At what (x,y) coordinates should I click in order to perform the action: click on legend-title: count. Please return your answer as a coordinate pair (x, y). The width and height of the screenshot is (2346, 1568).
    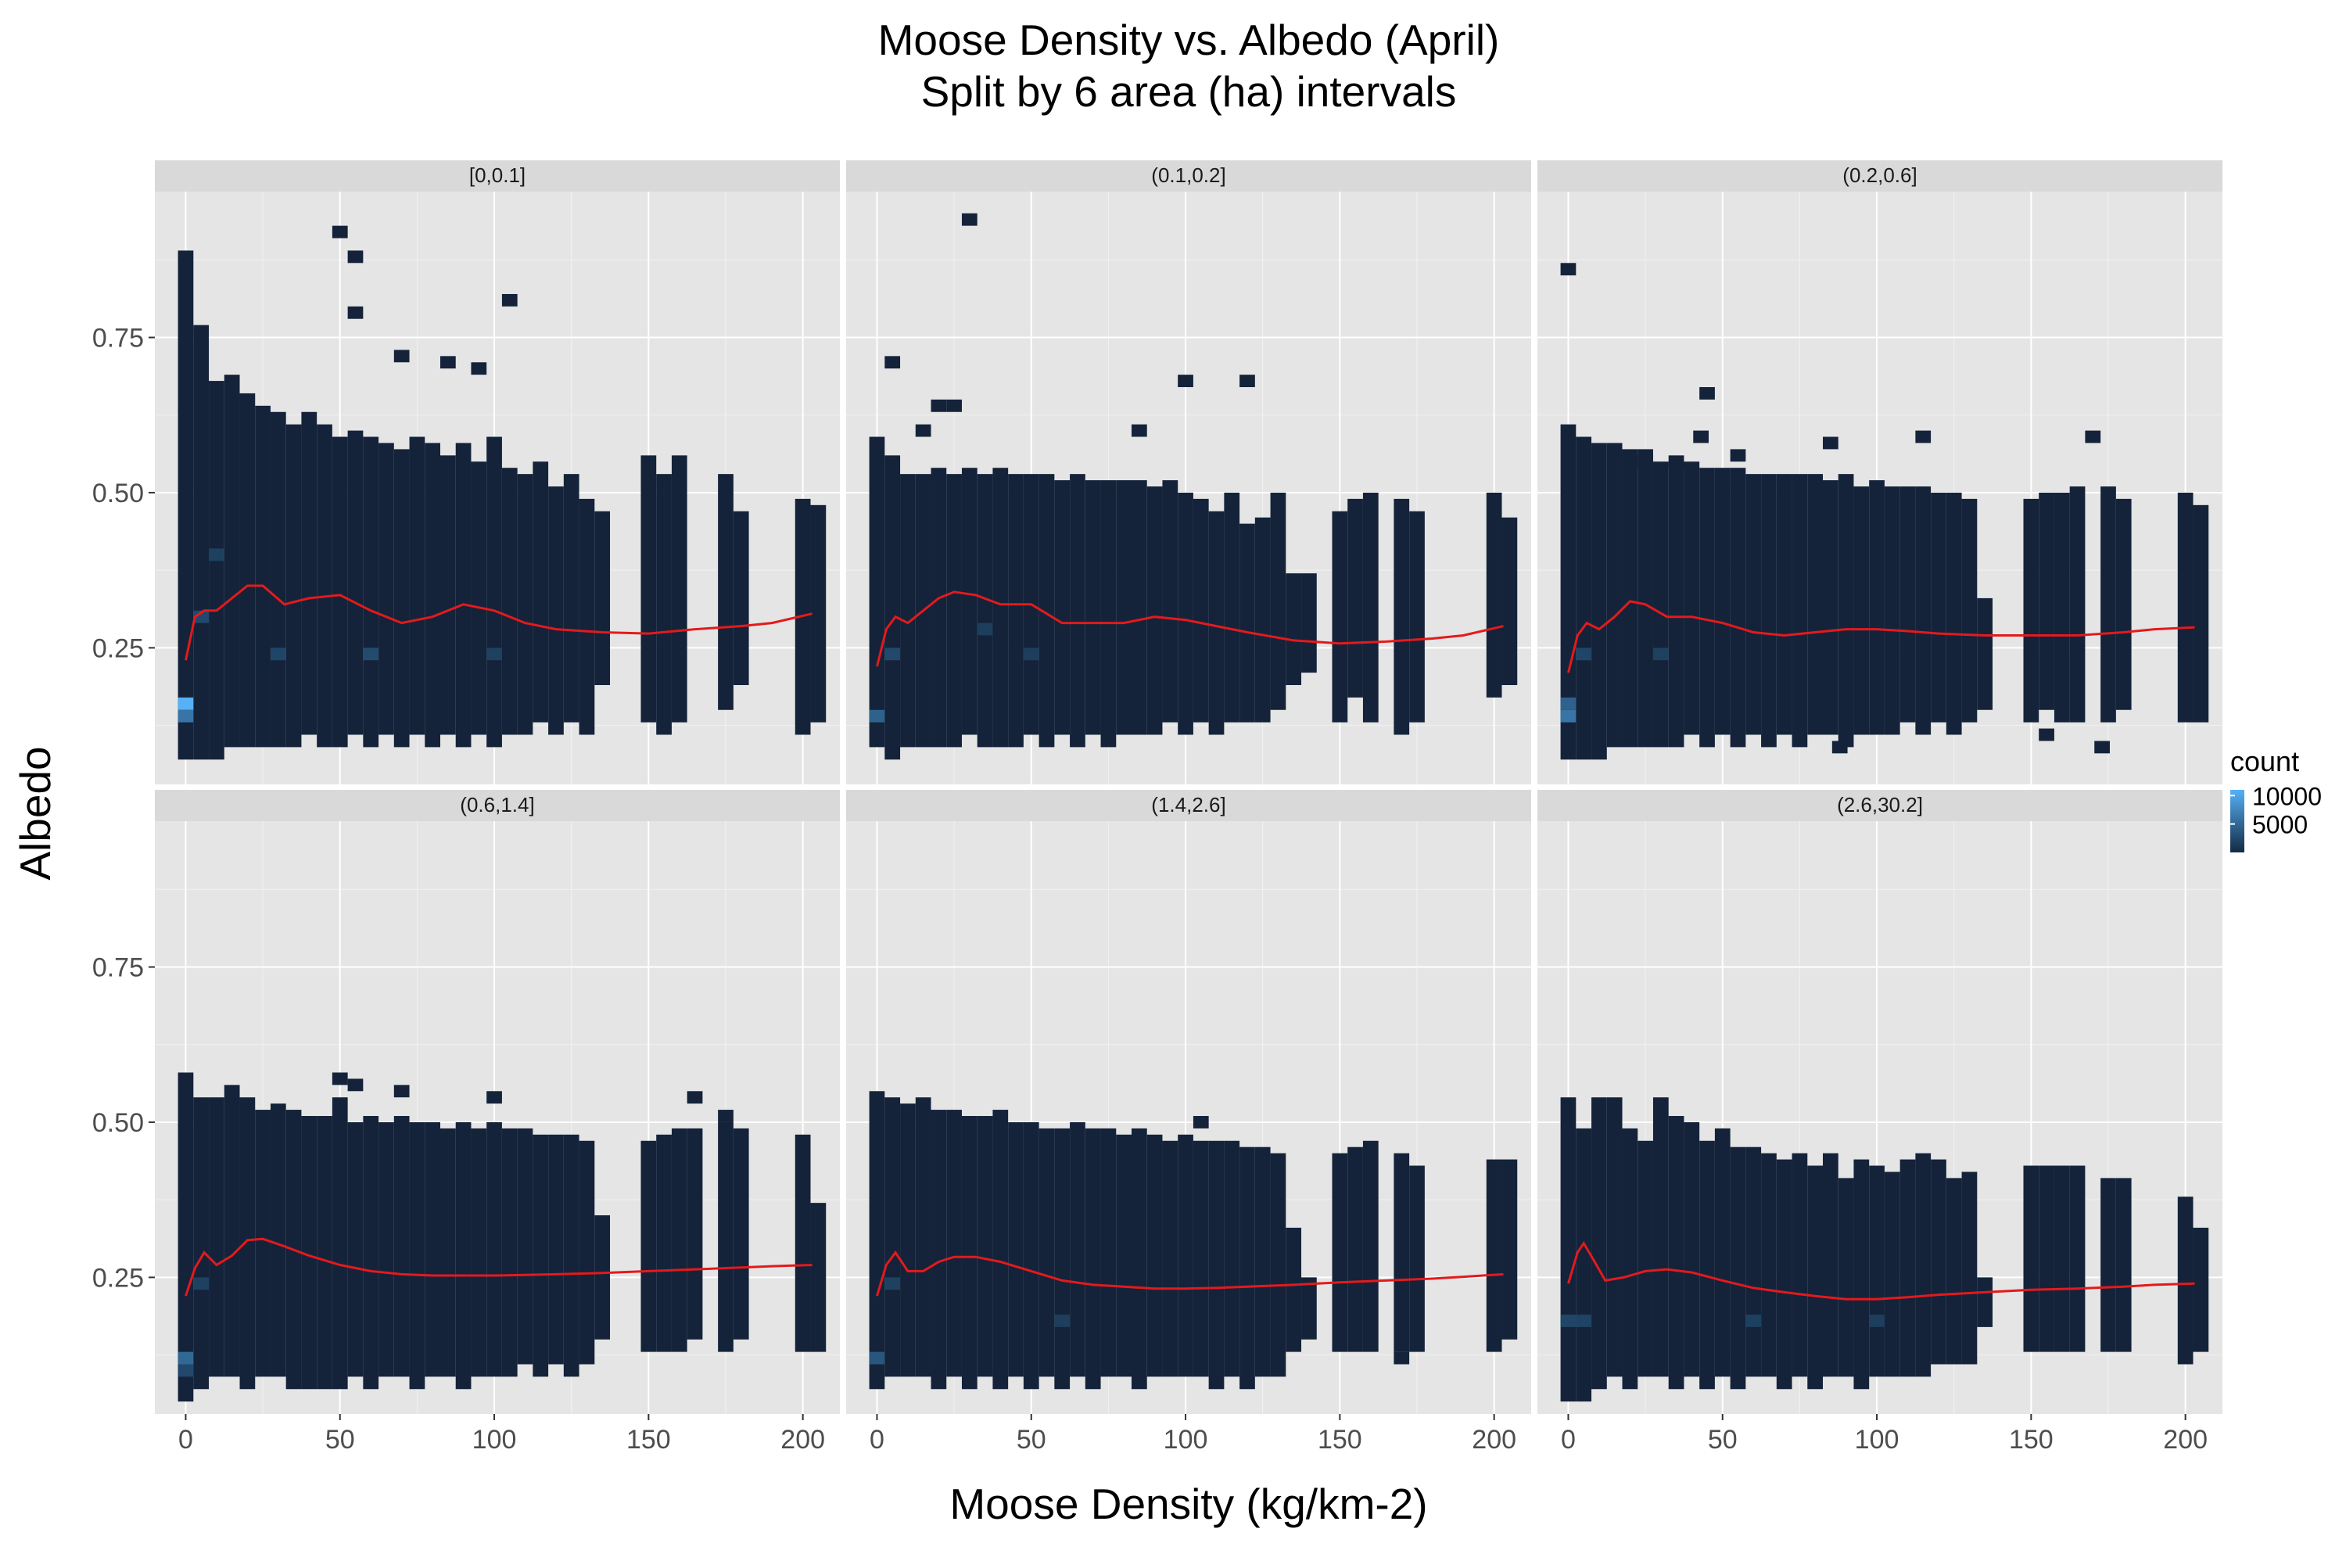
    Looking at the image, I should click on (2265, 761).